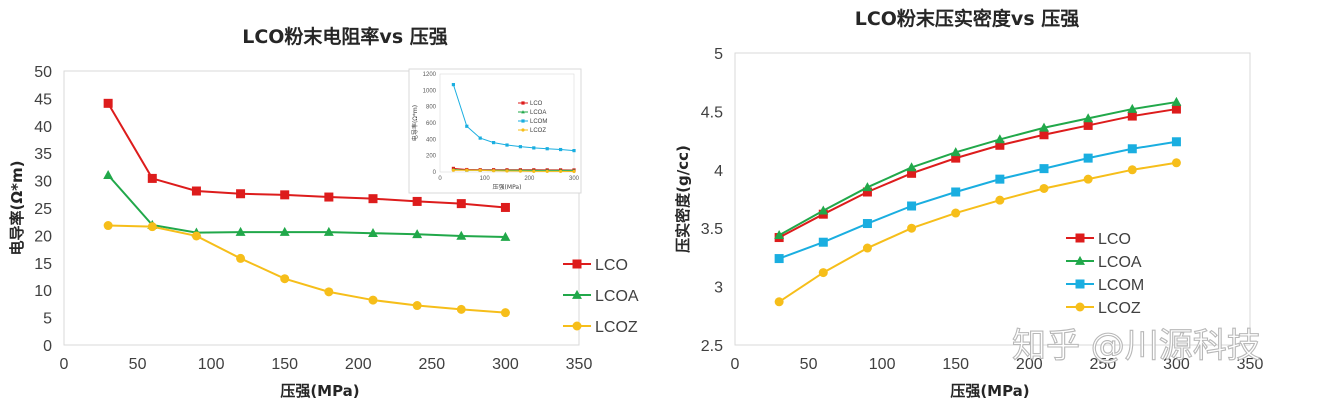 This screenshot has width=1330, height=402. What do you see at coordinates (440, 179) in the screenshot?
I see `x-tick-label: 0` at bounding box center [440, 179].